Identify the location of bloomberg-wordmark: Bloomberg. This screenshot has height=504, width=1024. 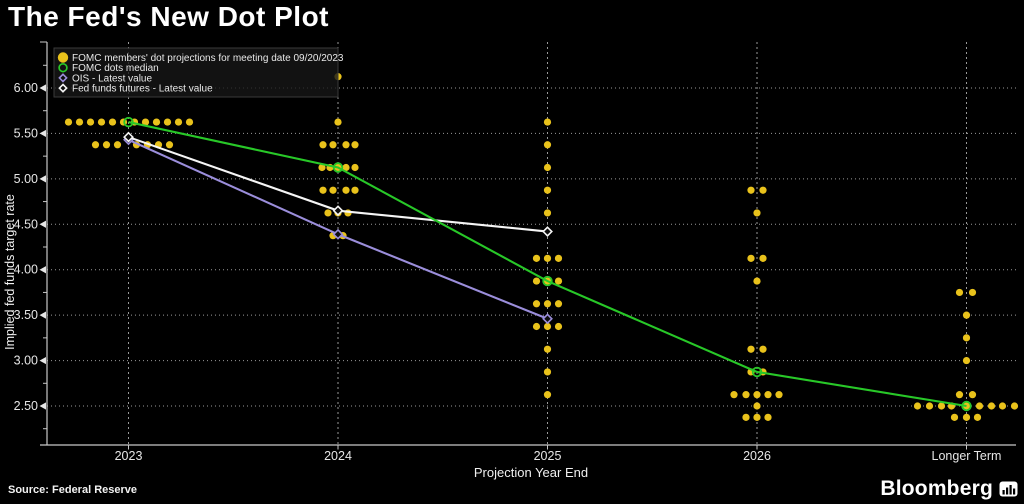
(936, 488).